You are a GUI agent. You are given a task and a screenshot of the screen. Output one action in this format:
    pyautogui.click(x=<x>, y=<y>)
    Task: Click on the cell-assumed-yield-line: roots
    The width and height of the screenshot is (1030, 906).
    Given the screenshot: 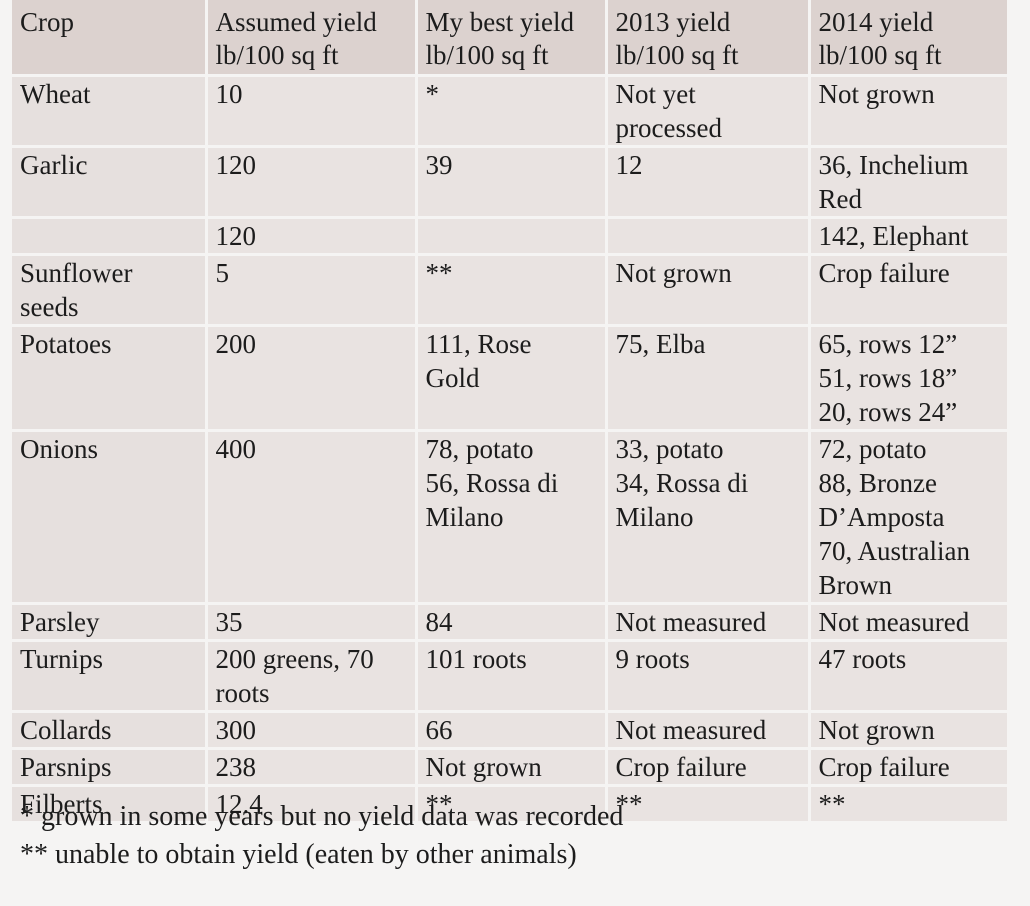 What is the action you would take?
    pyautogui.click(x=242, y=693)
    